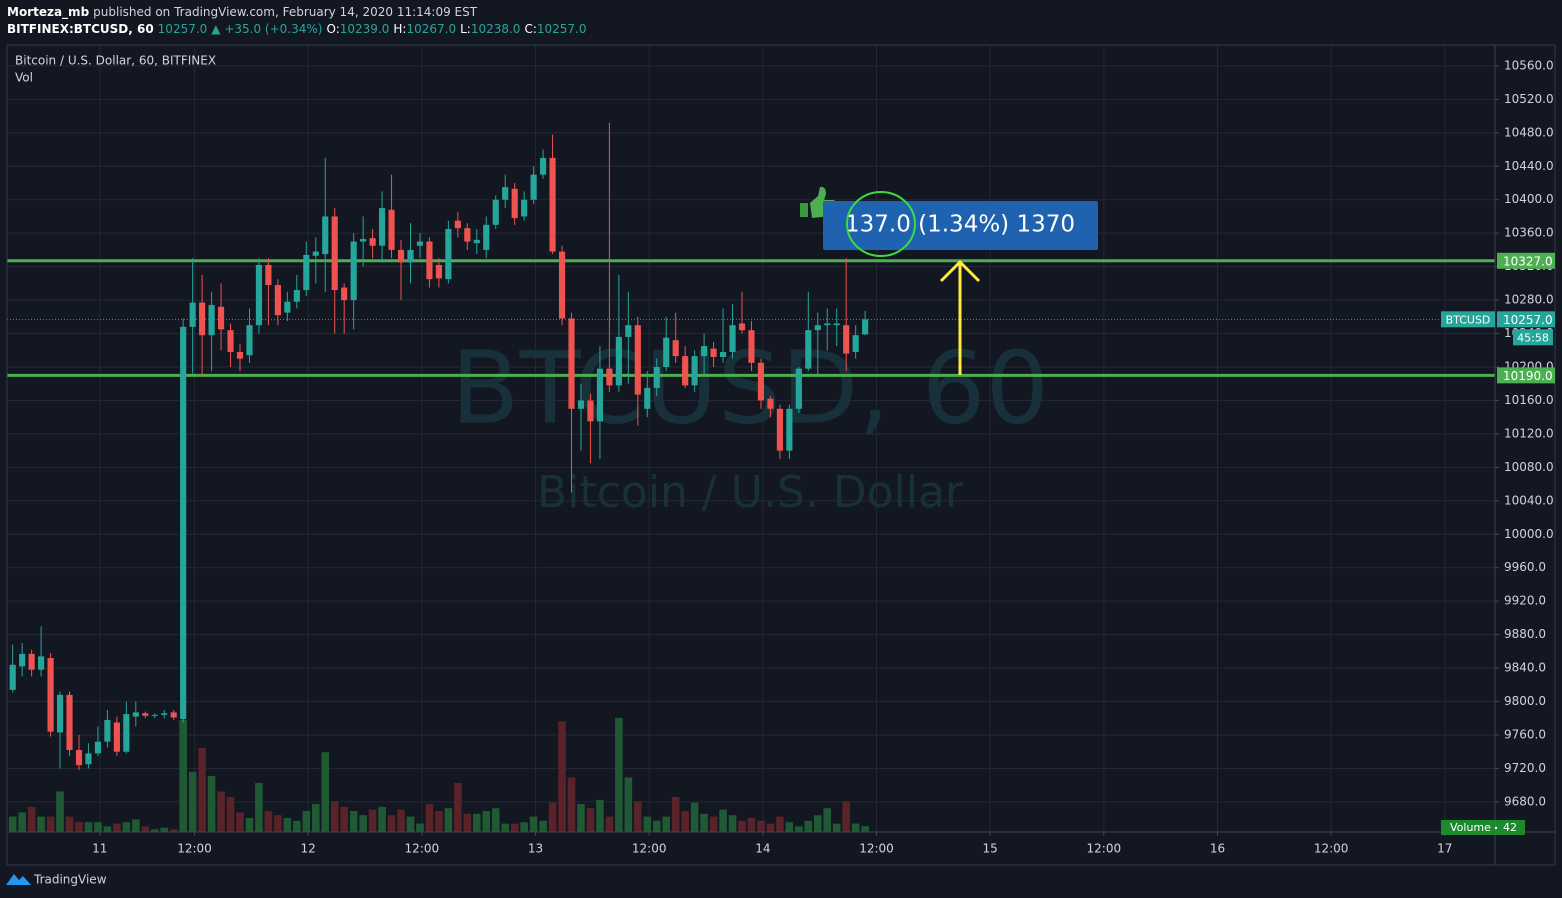 The image size is (1562, 898). What do you see at coordinates (1104, 849) in the screenshot?
I see `x-tick-label: 12:00` at bounding box center [1104, 849].